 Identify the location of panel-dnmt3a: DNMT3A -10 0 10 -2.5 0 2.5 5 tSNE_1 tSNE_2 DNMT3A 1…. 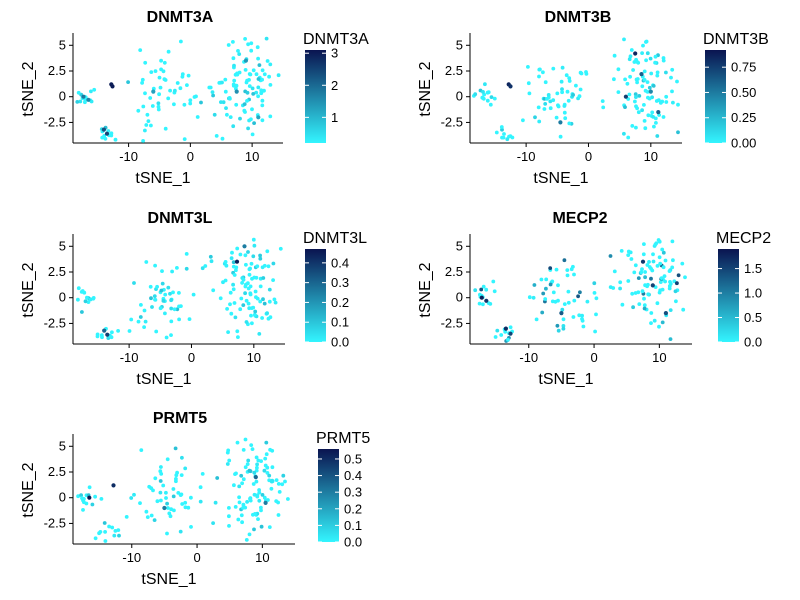
(194, 98).